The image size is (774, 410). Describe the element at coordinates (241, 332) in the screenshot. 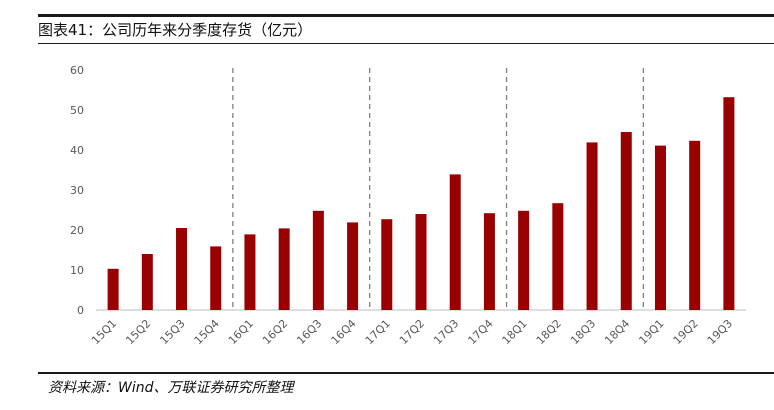

I see `x-tick-label: 16Q1` at that location.